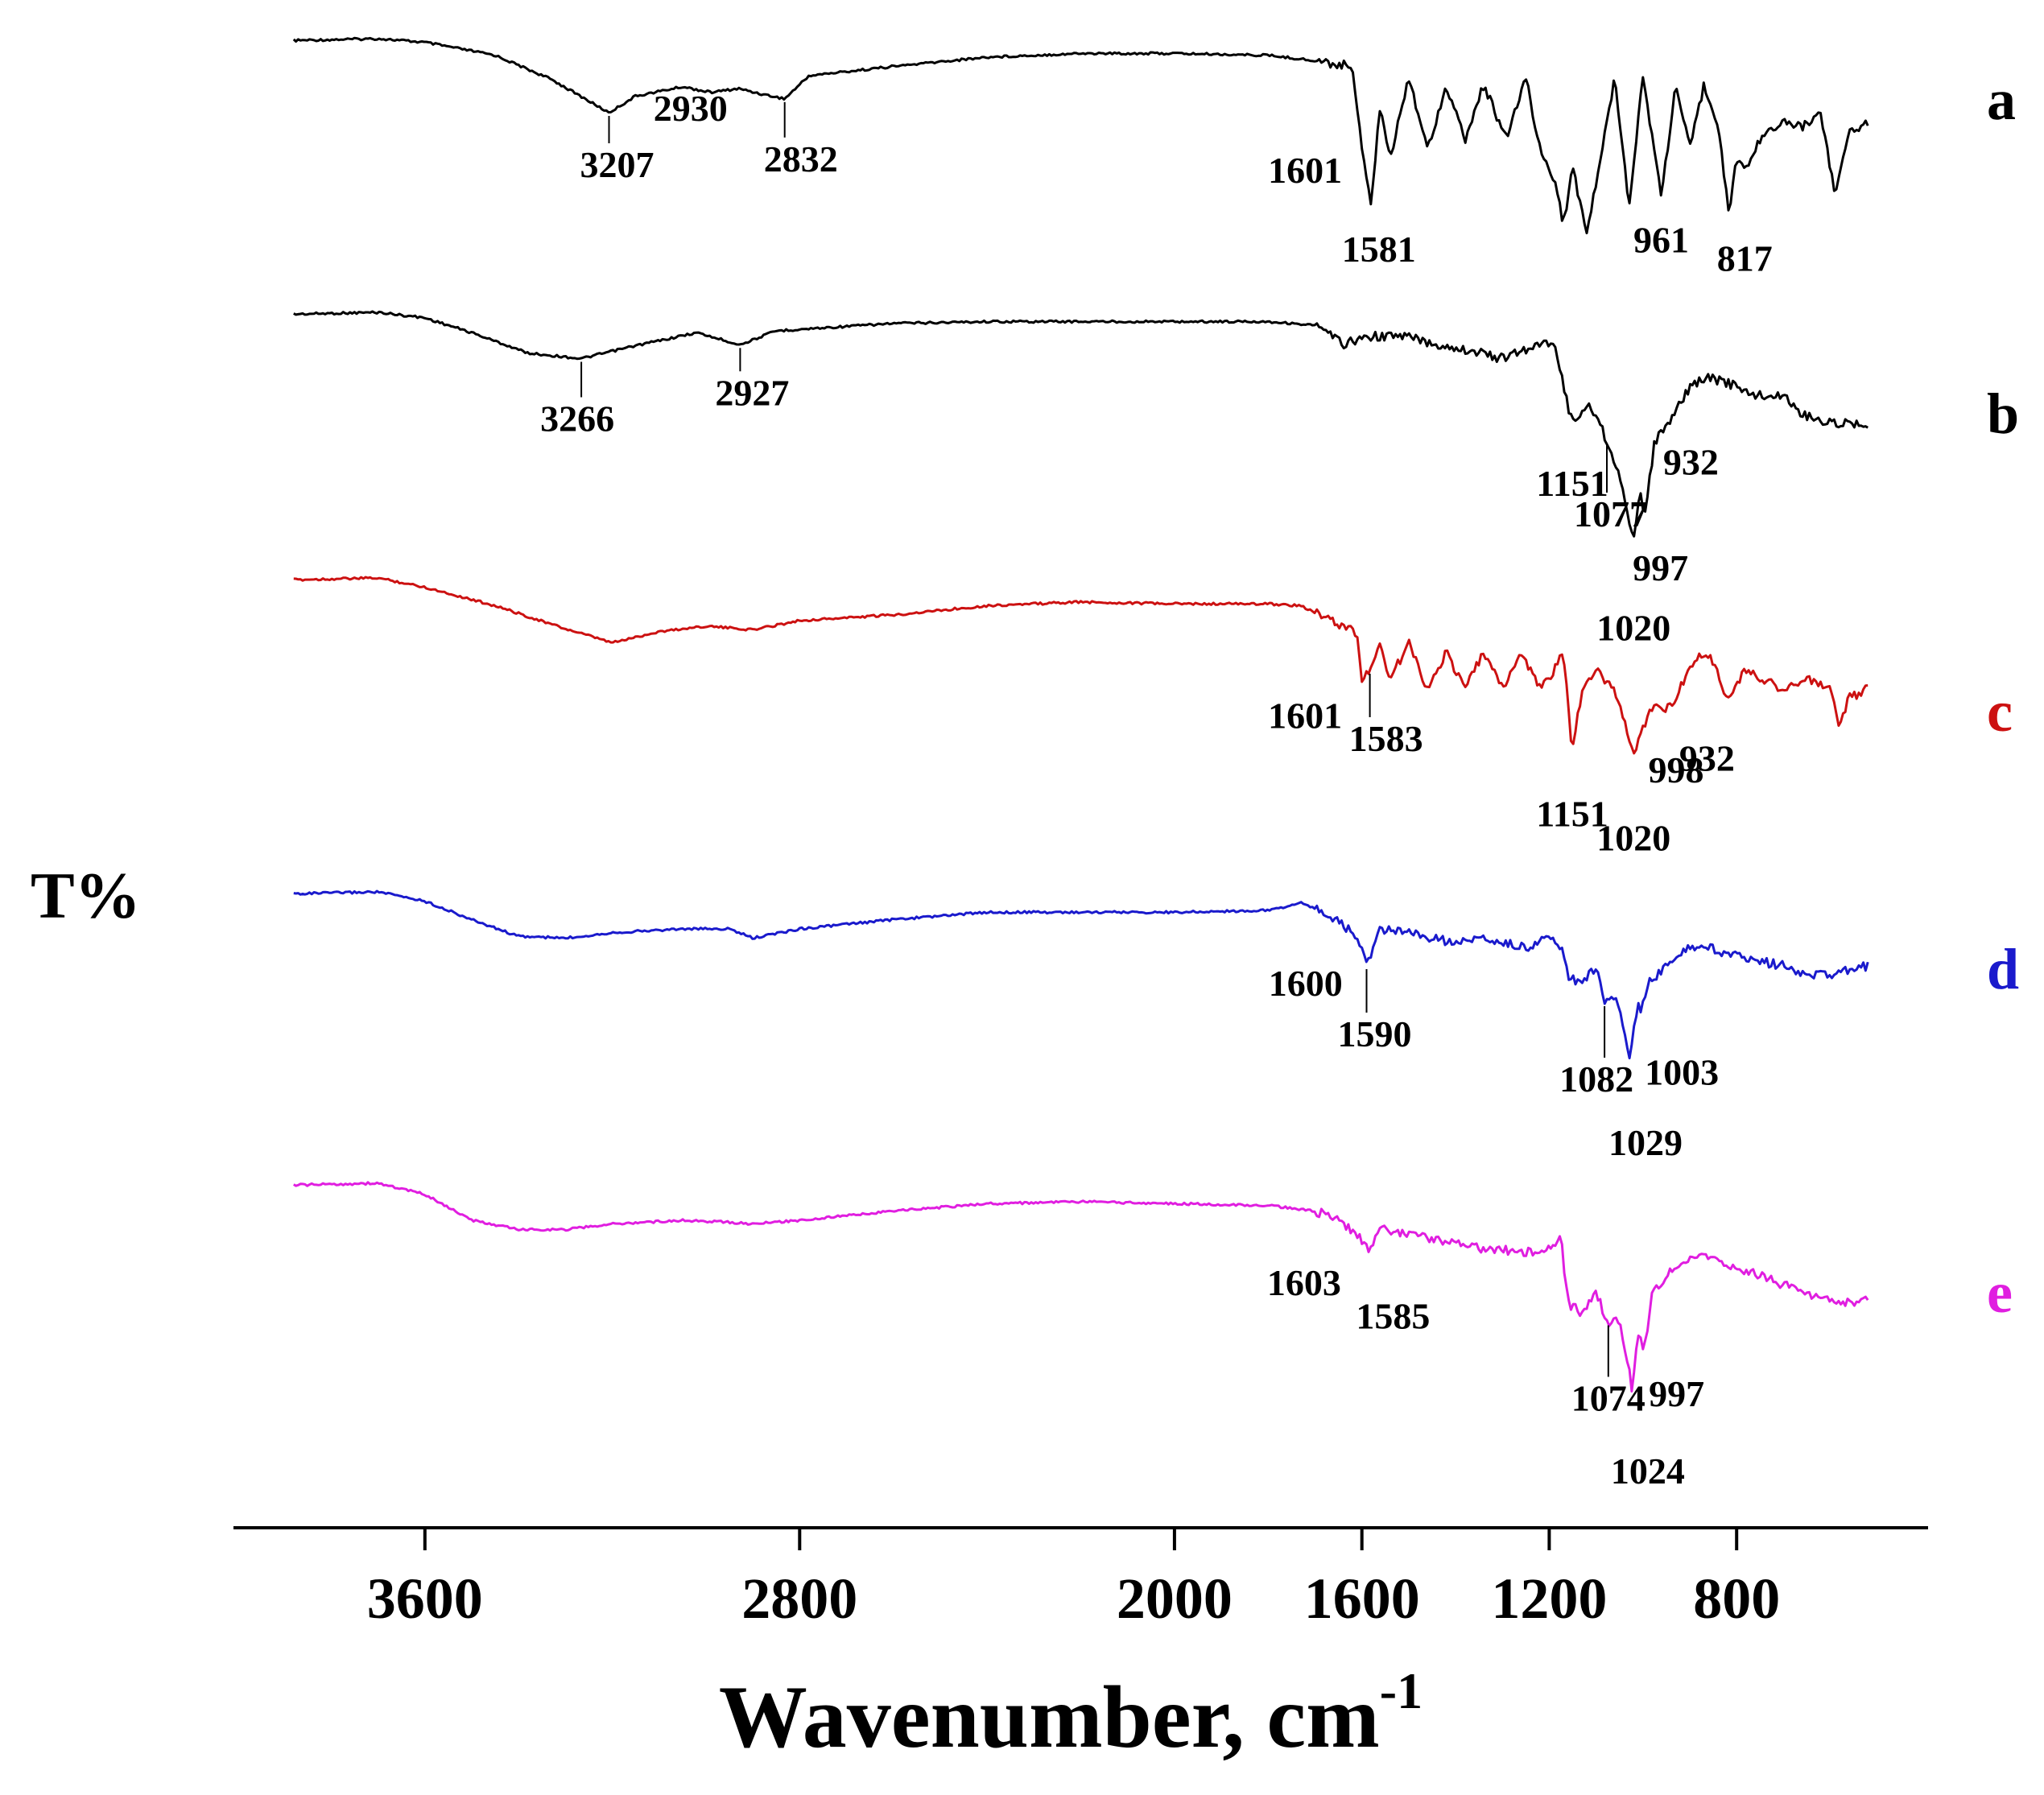  I want to click on peak-label-b-1151: 1151, so click(1572, 483).